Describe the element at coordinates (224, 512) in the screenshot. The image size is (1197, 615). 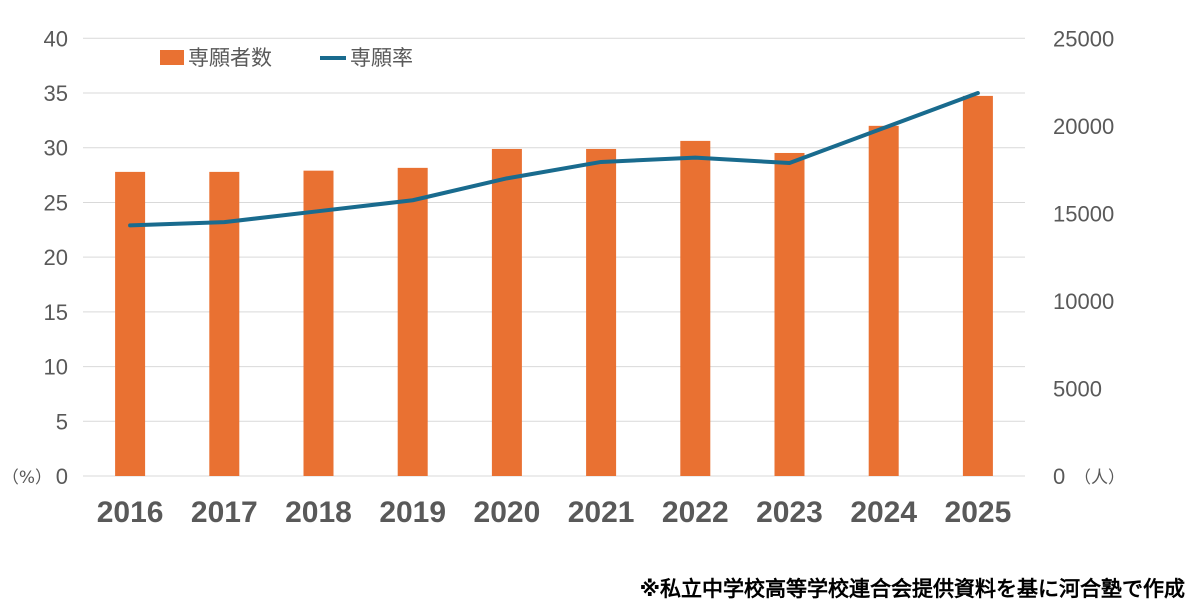
I see `x-tick-label: 2017` at that location.